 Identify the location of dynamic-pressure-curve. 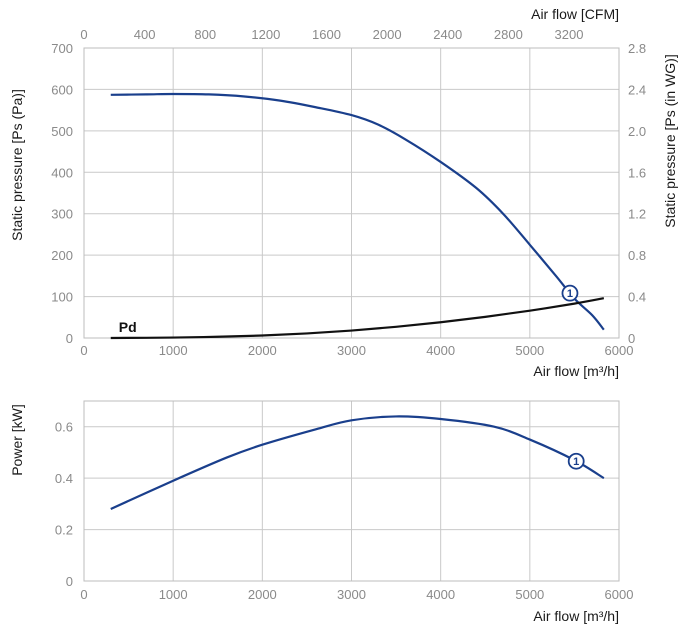
(357, 318).